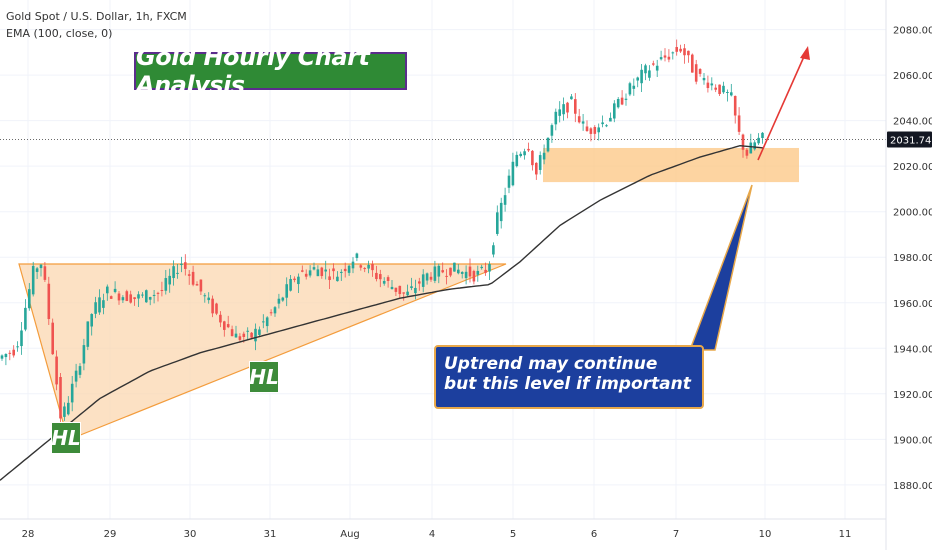  What do you see at coordinates (909, 139) in the screenshot?
I see `price-badge: 2031.74` at bounding box center [909, 139].